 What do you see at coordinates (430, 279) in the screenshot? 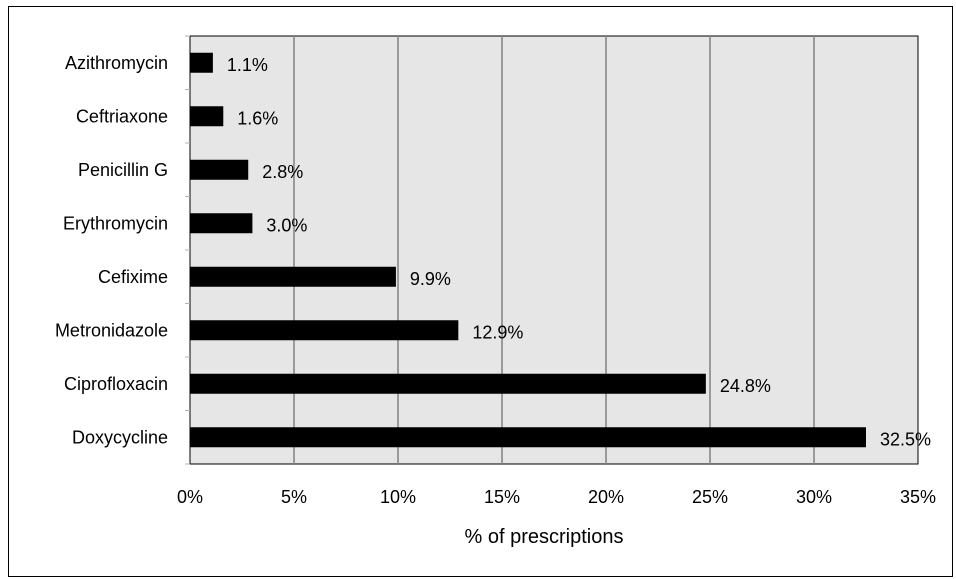
I see `data-label: 9.9%` at bounding box center [430, 279].